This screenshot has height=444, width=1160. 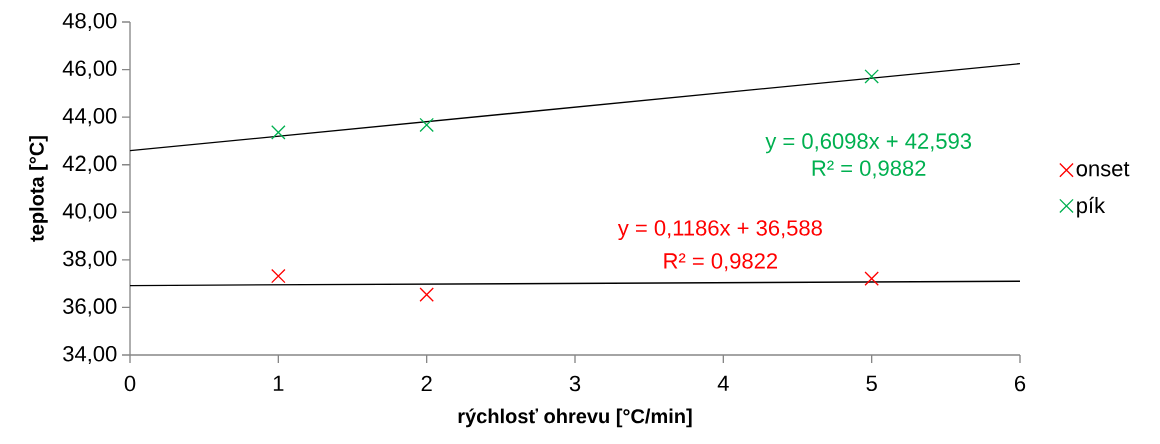 I want to click on annotation: y = 0,1186x + 36,588, so click(x=719, y=230).